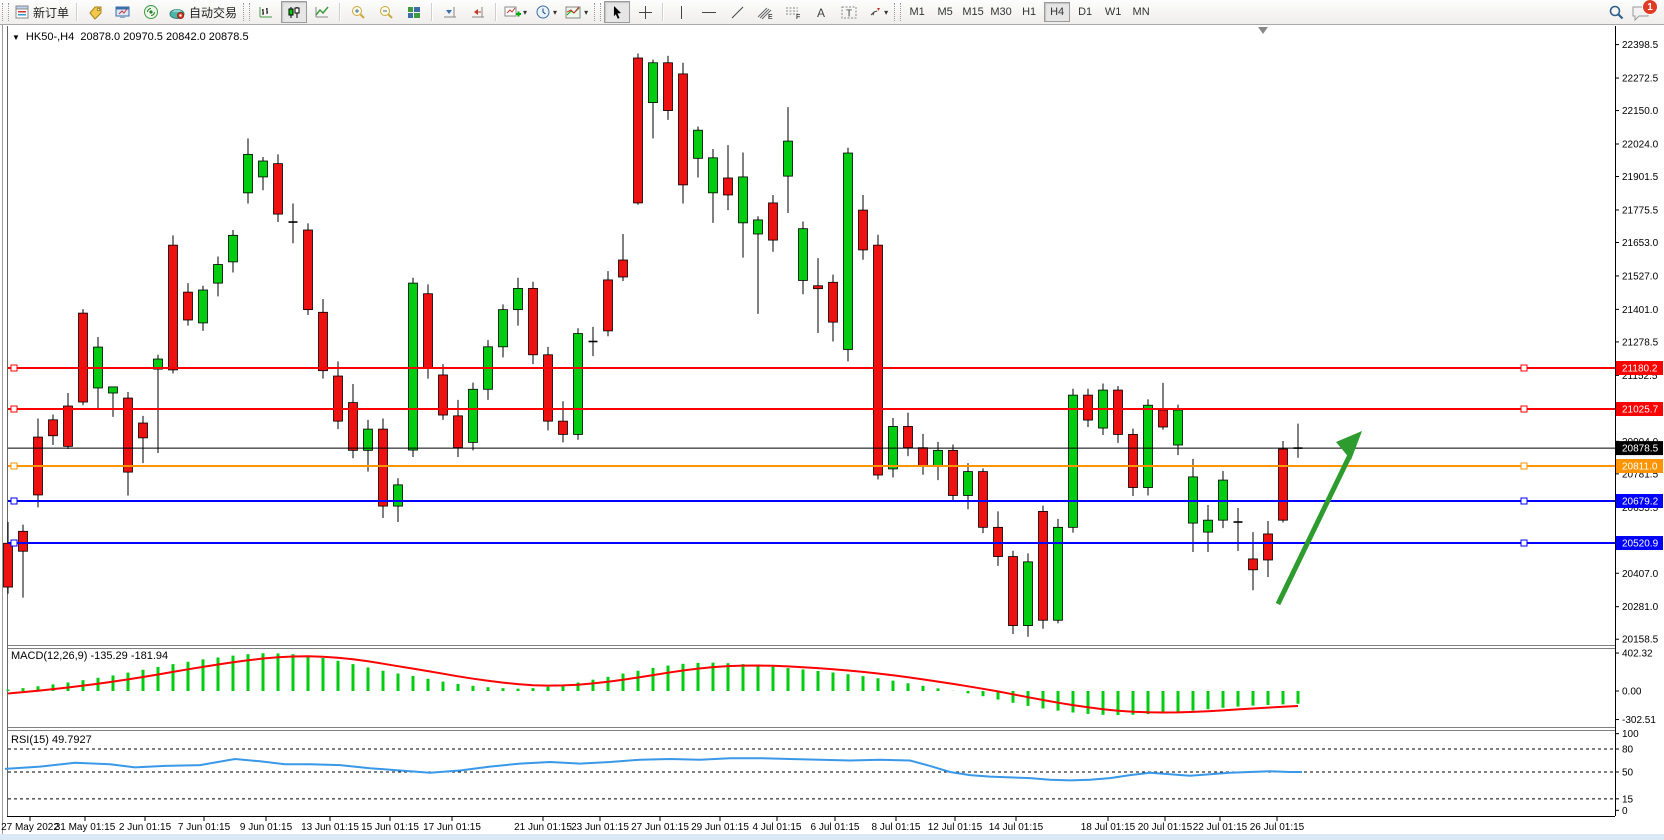 The width and height of the screenshot is (1664, 840). What do you see at coordinates (450, 12) in the screenshot?
I see `auto-scroll-button` at bounding box center [450, 12].